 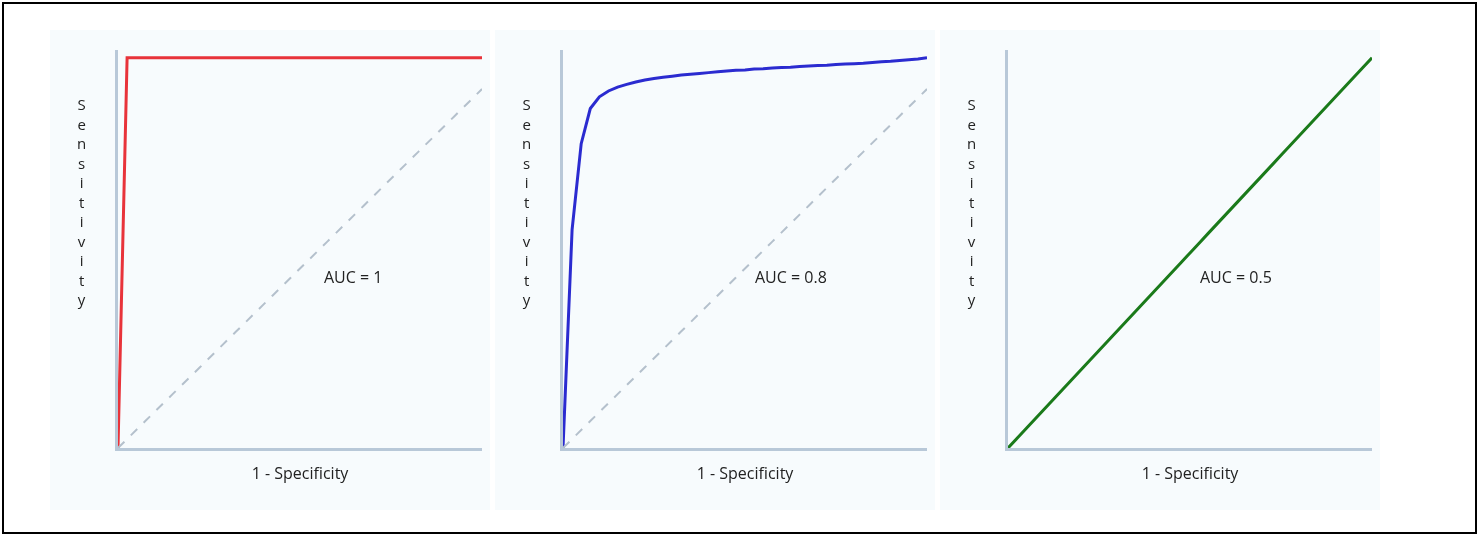 I want to click on annotation: AUC = 0.5, so click(x=1236, y=277).